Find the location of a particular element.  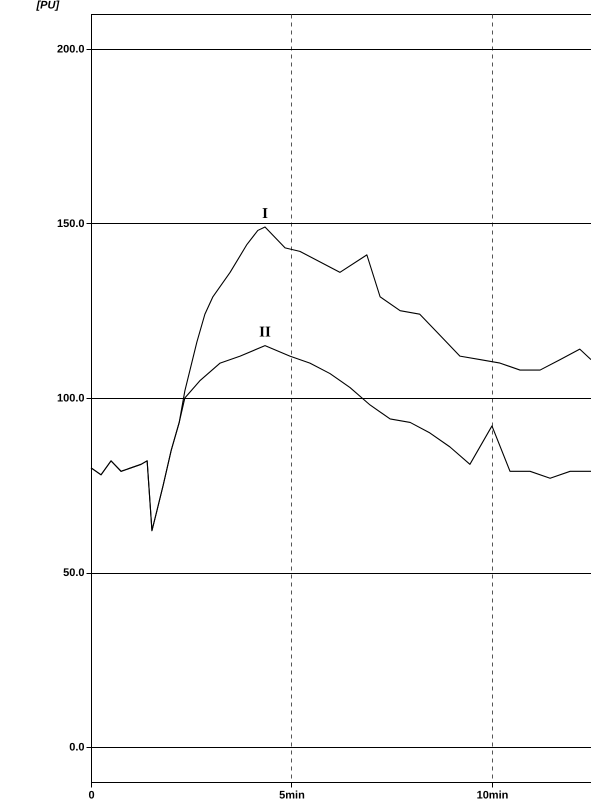

x-tick-label: 10min is located at coordinates (492, 796).